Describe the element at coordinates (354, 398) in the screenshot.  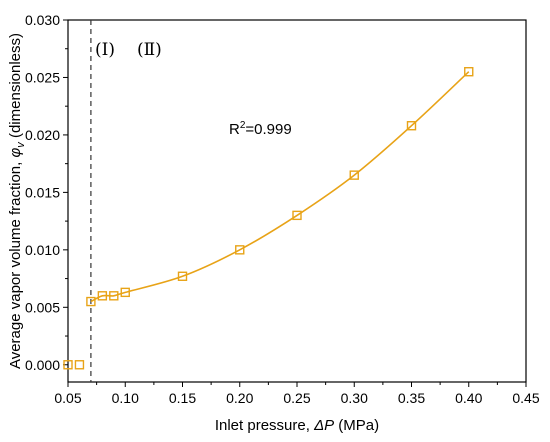
I see `x-tick-label: 0.30` at that location.